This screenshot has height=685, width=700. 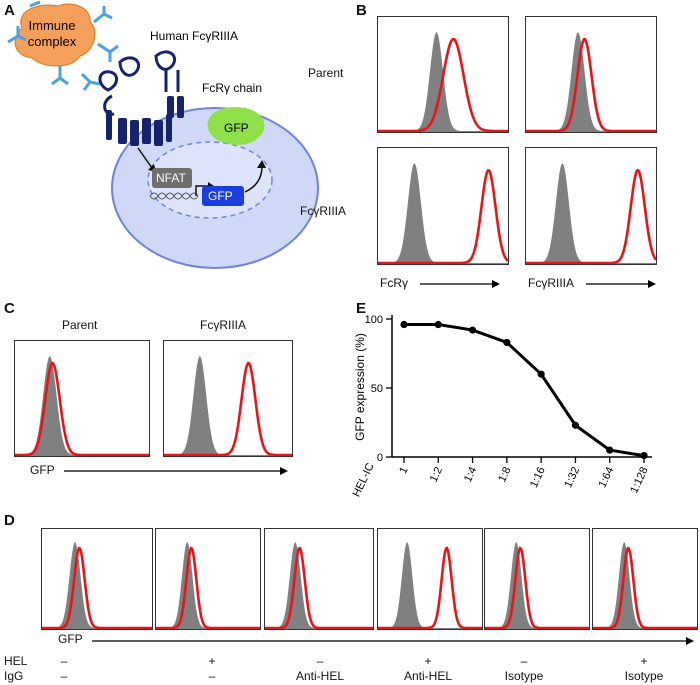 I want to click on d-row-label-hel: HEL, so click(x=16, y=661).